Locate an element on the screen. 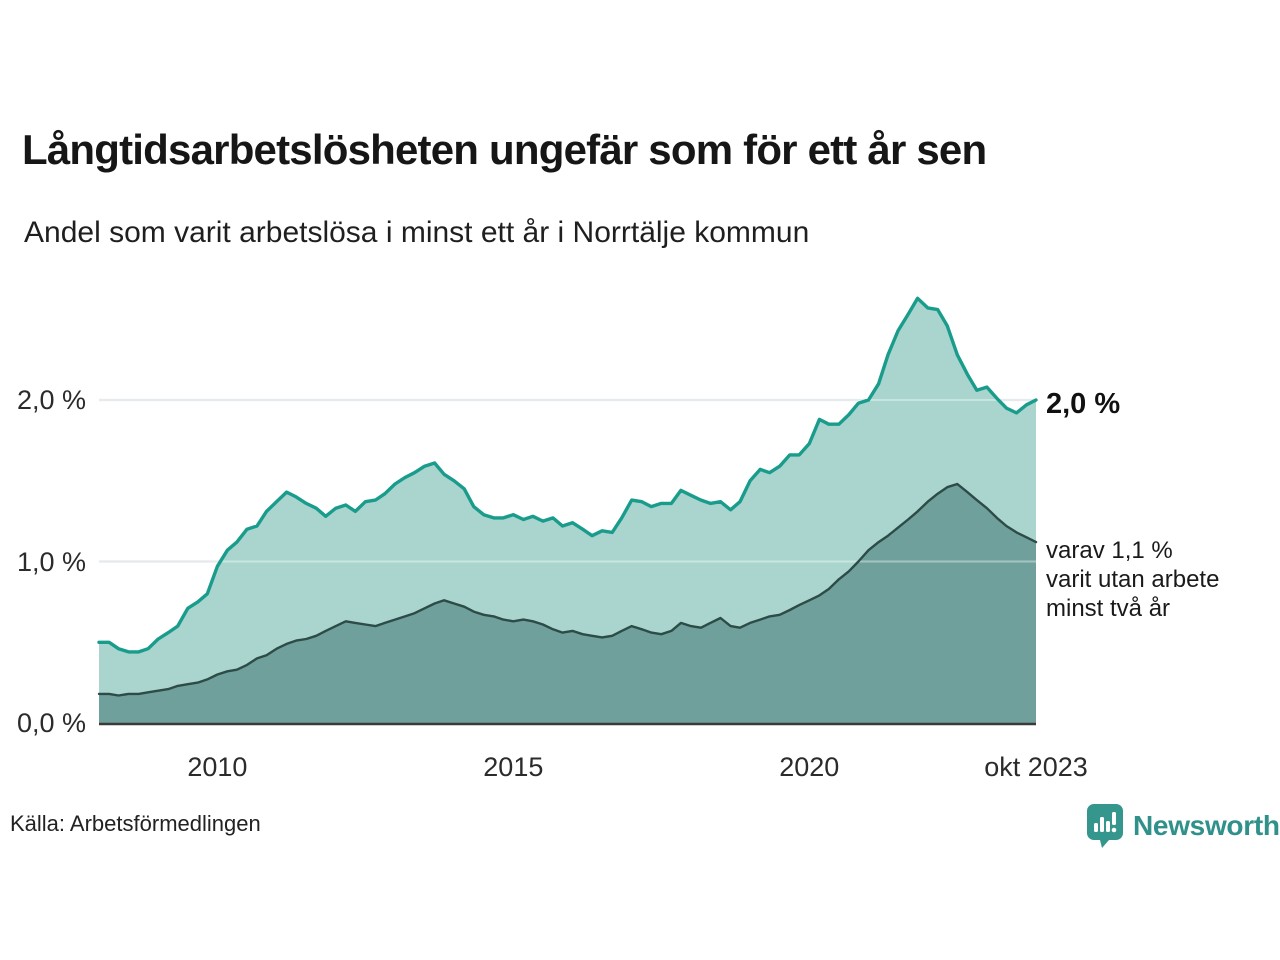 This screenshot has height=960, width=1280. secondary-series-annotation: varav 1,1 % varit utan arbete minst två år is located at coordinates (1132, 579).